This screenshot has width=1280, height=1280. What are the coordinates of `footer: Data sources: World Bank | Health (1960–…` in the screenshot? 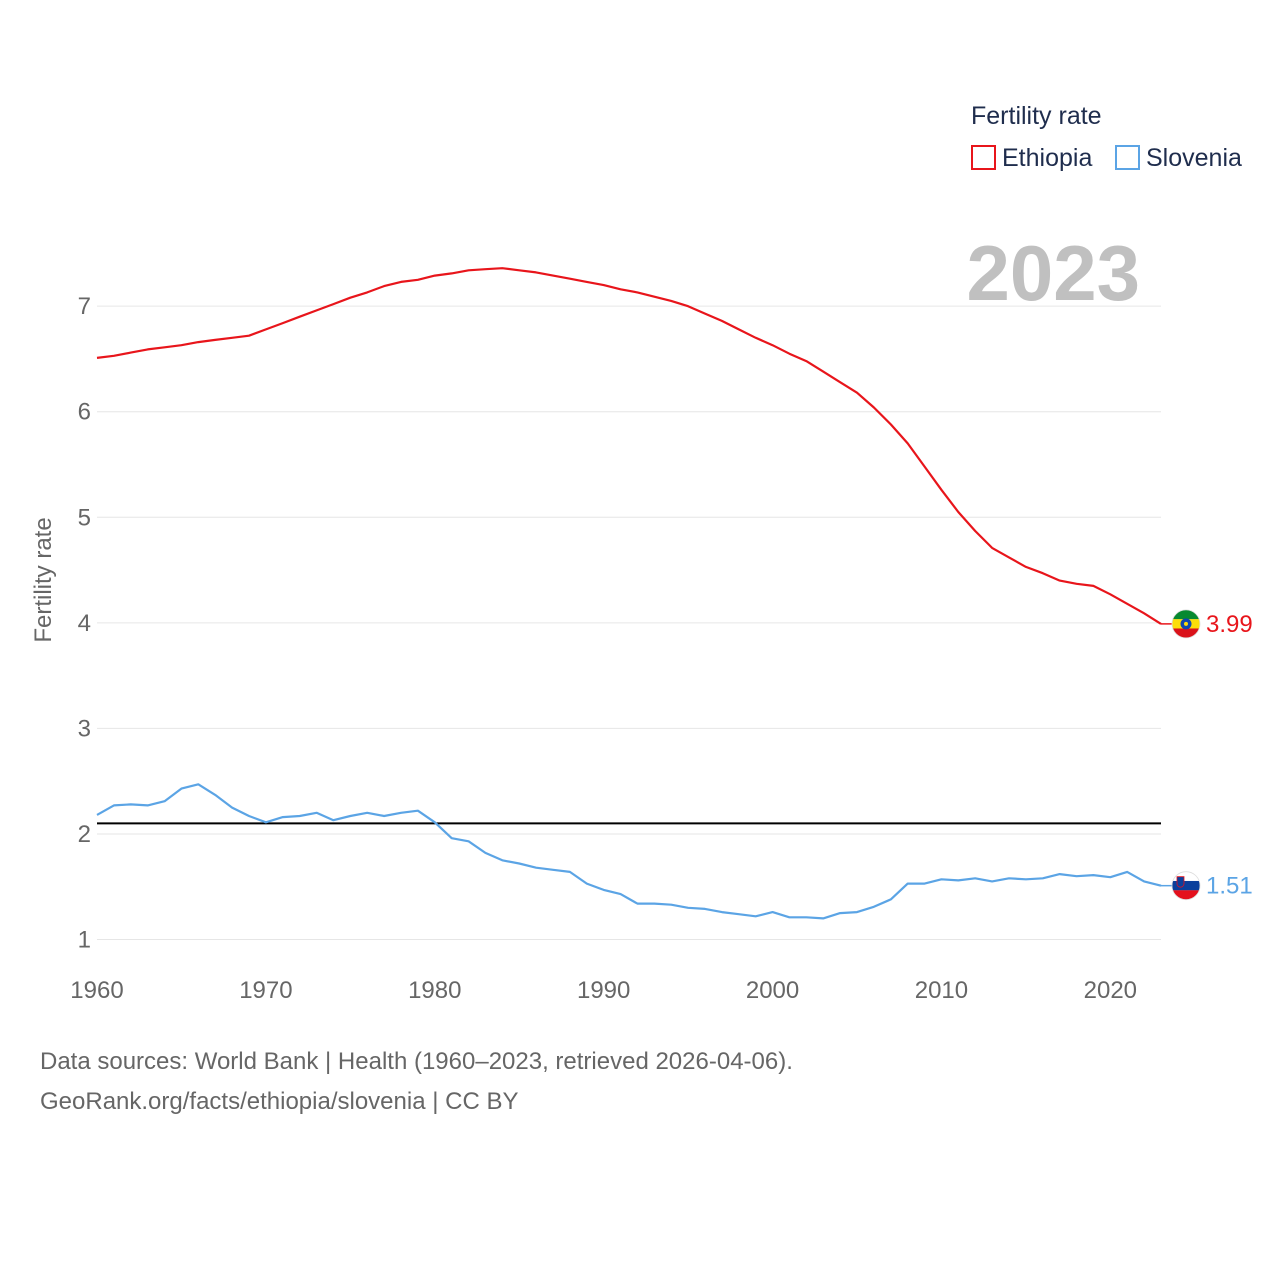 It's located at (416, 1082).